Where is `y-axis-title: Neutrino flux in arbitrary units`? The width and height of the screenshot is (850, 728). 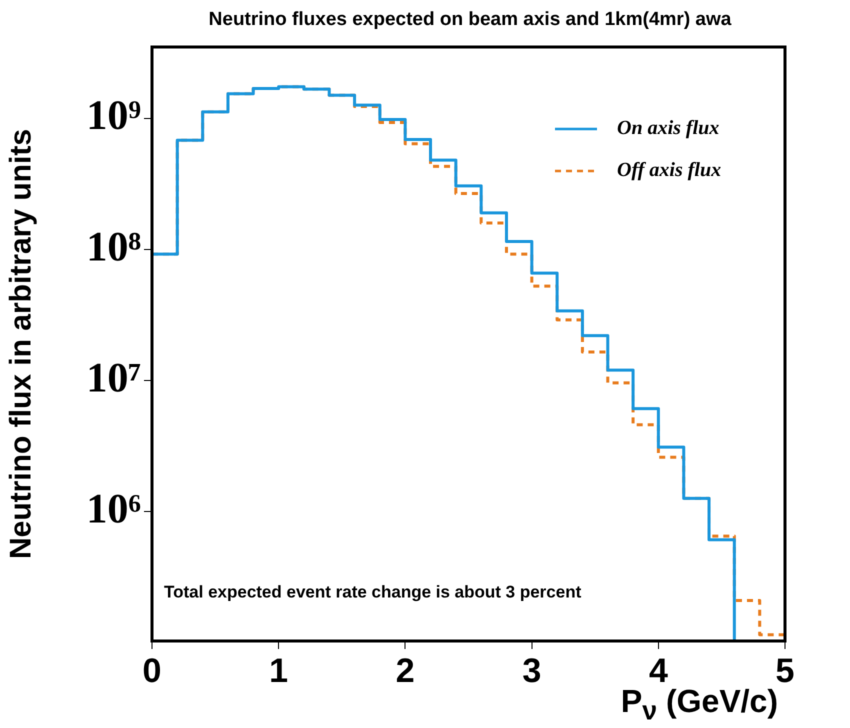
y-axis-title: Neutrino flux in arbitrary units is located at coordinates (21, 344).